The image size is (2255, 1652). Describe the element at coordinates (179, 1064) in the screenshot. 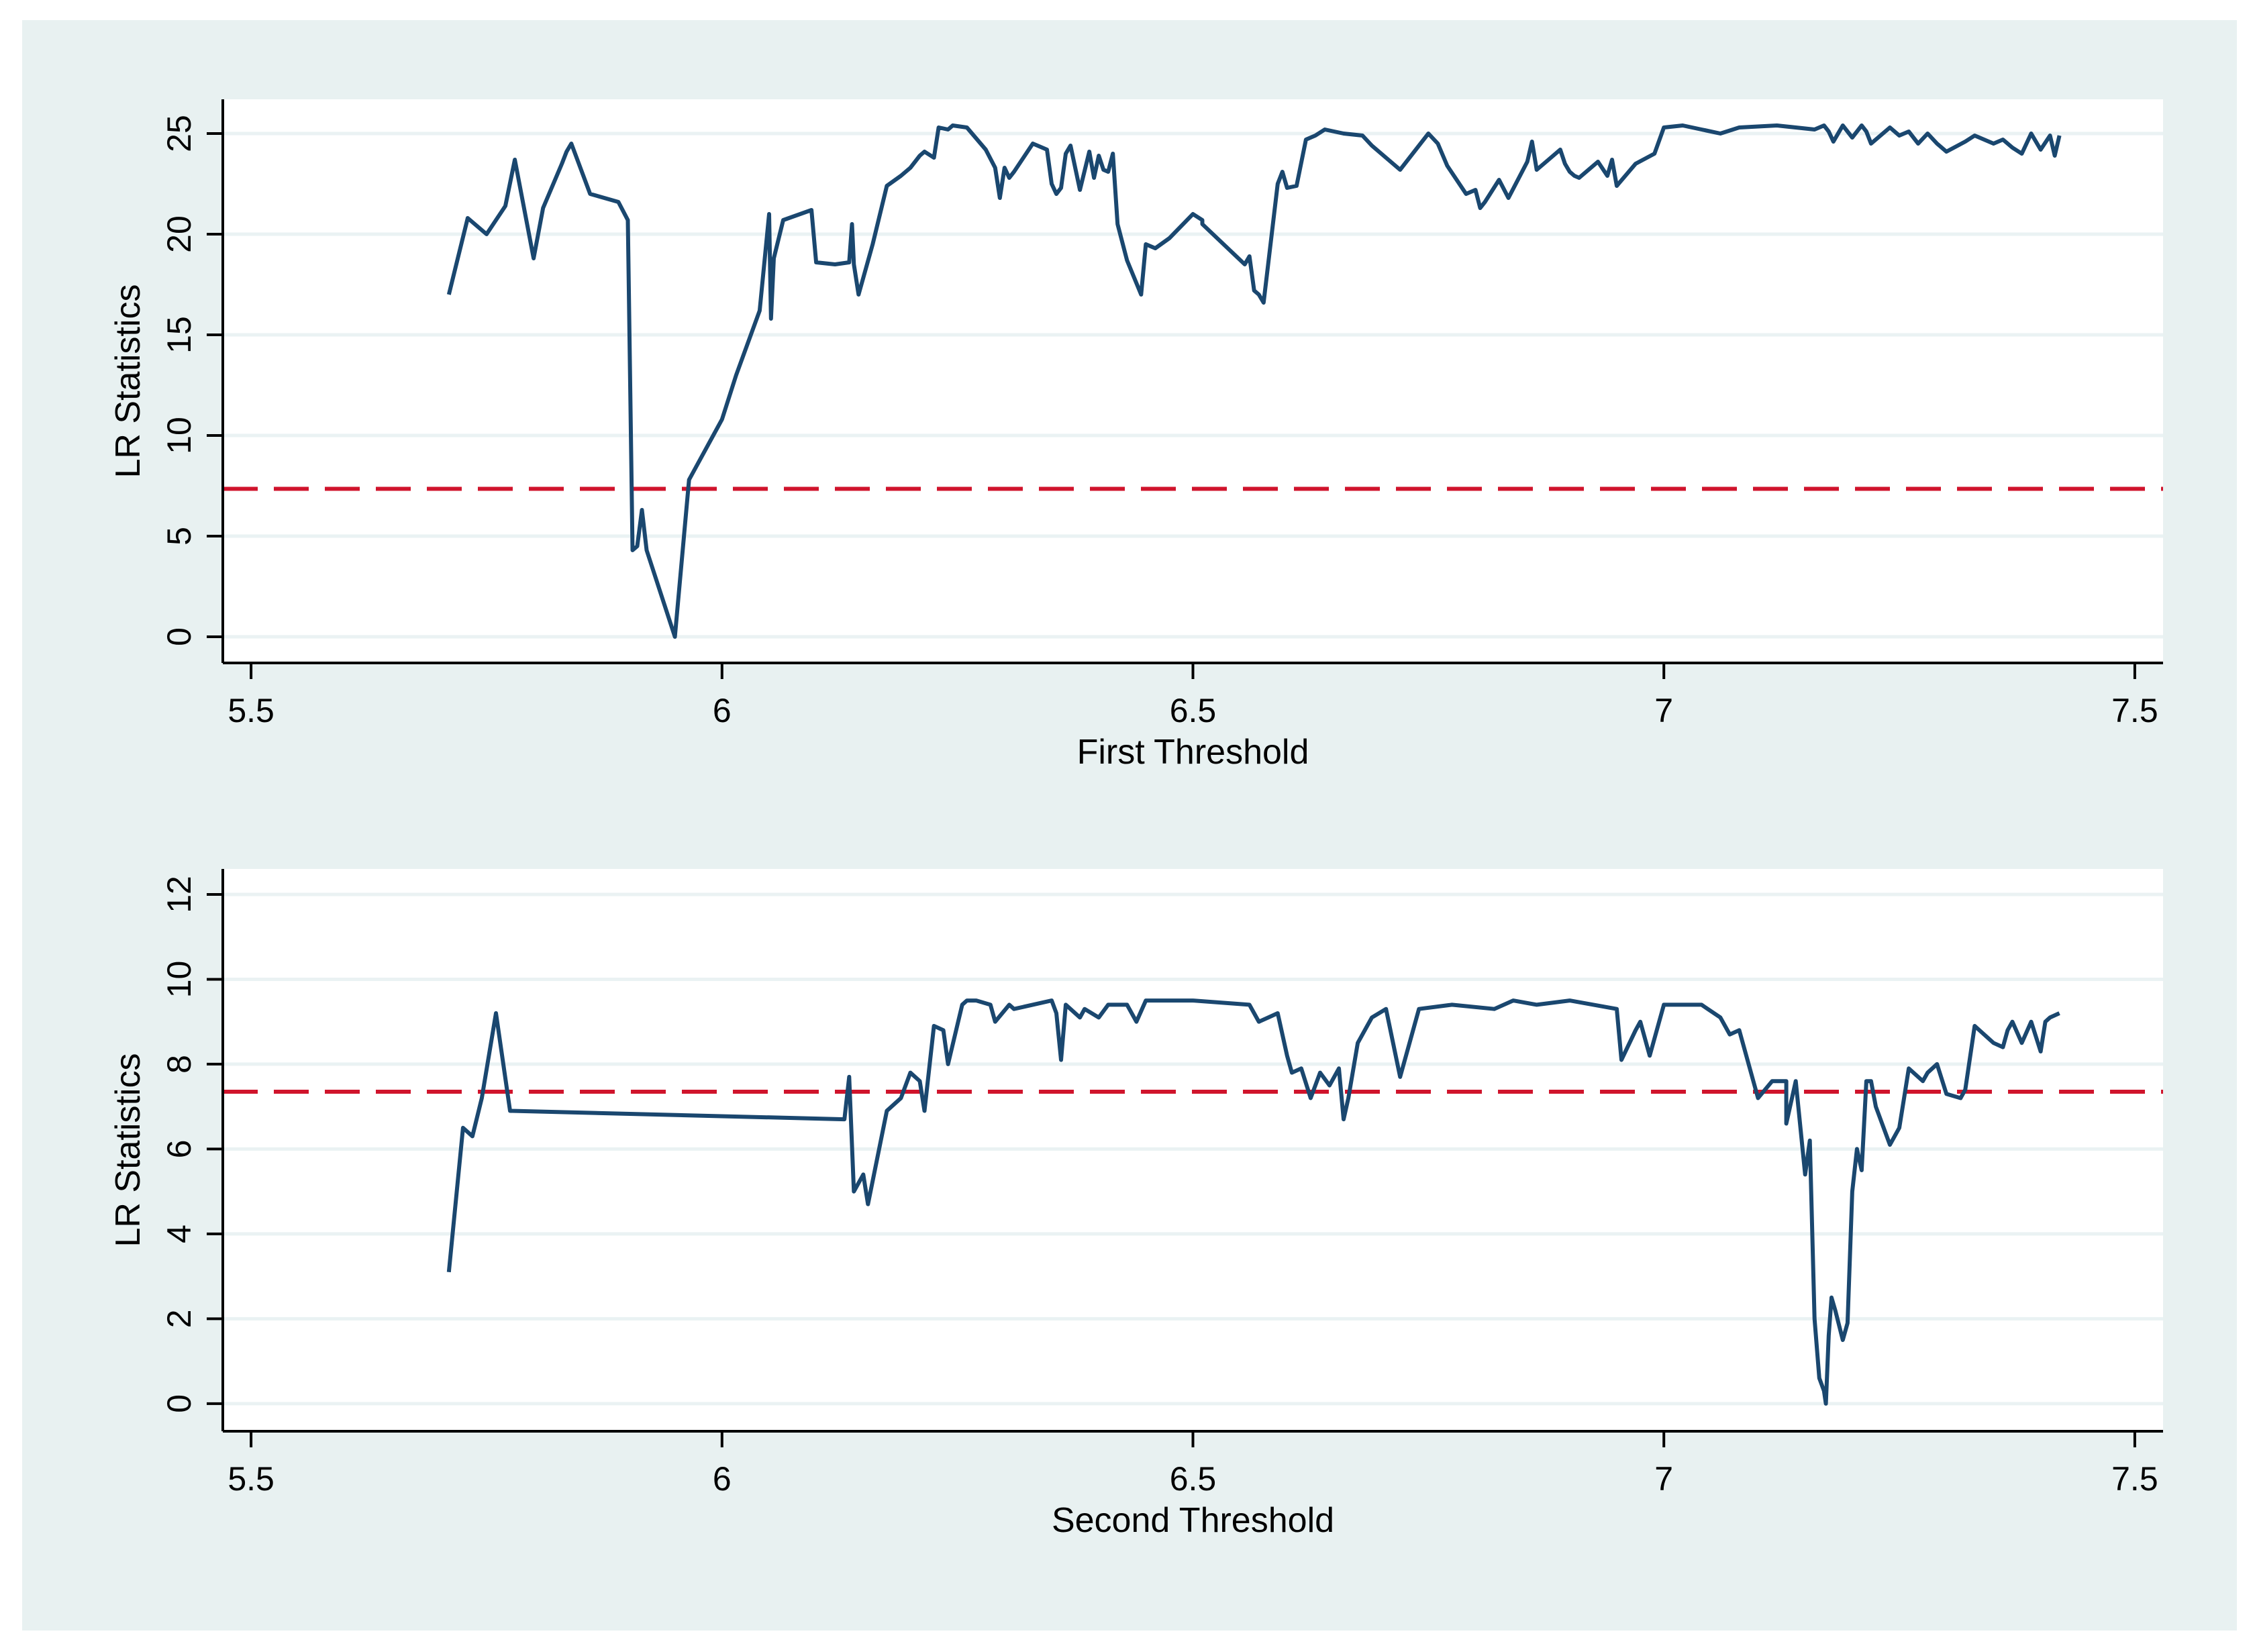

I see `y-tick-label: 8` at that location.